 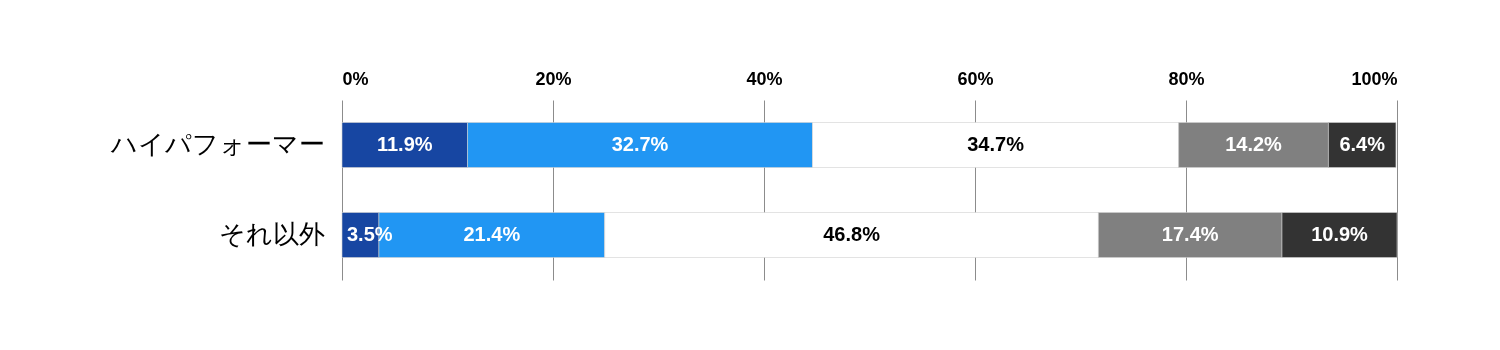 I want to click on x-tick-label: 40%, so click(x=764, y=78).